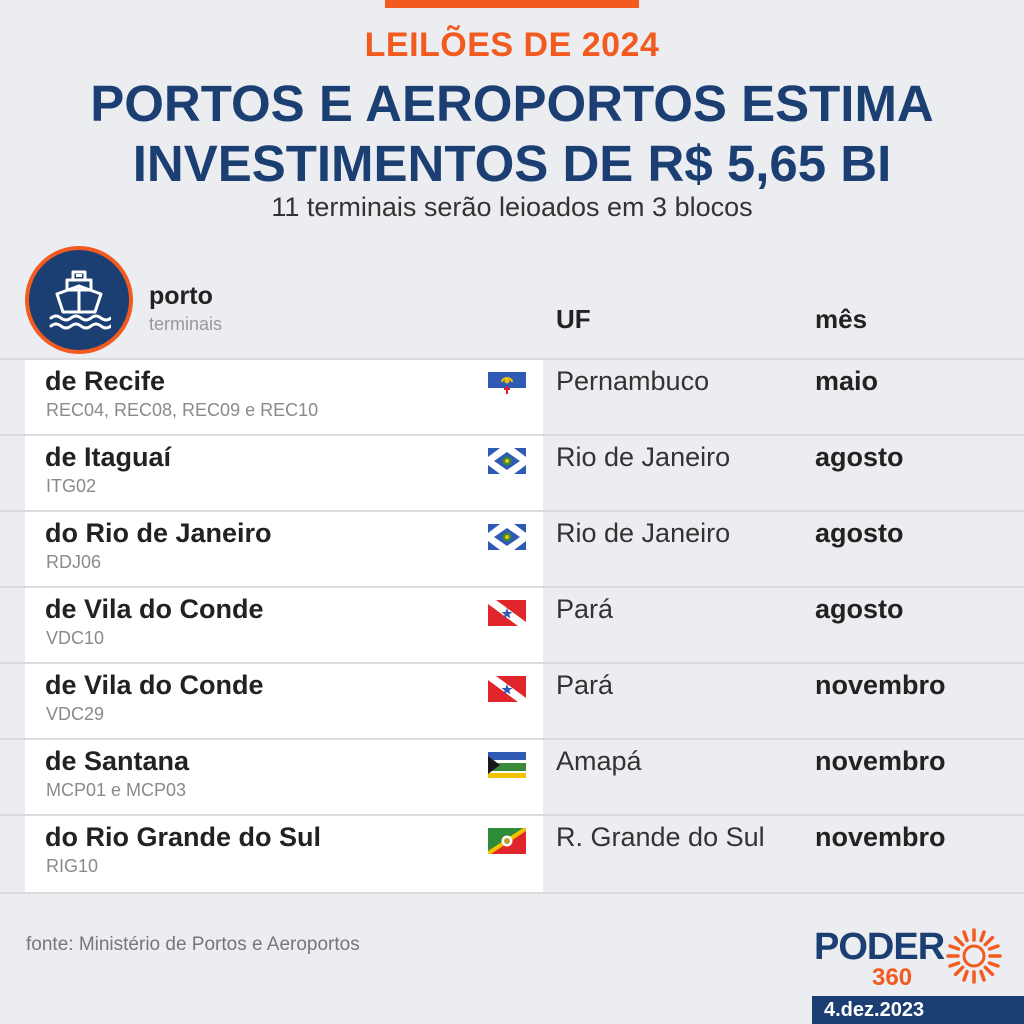 The height and width of the screenshot is (1024, 1024). Describe the element at coordinates (847, 381) in the screenshot. I see `auction-month: maio` at that location.